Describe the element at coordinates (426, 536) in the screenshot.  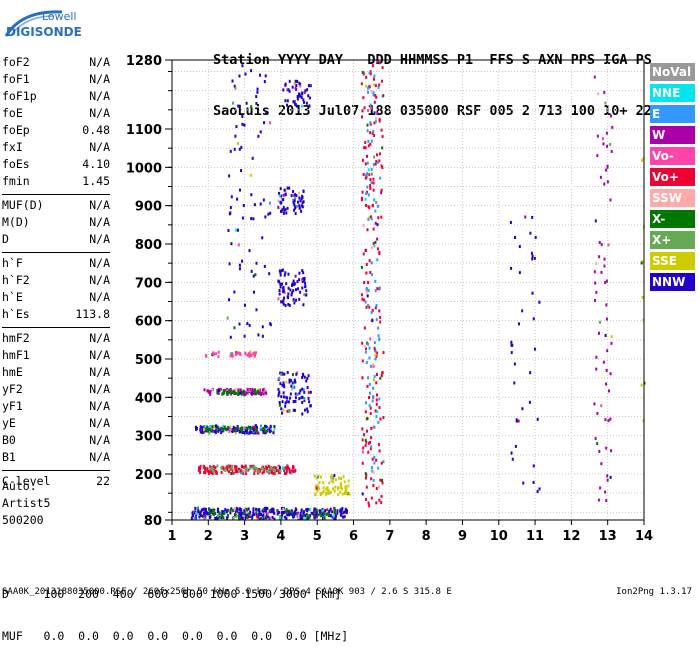
I see `x-tick-label: 8` at that location.